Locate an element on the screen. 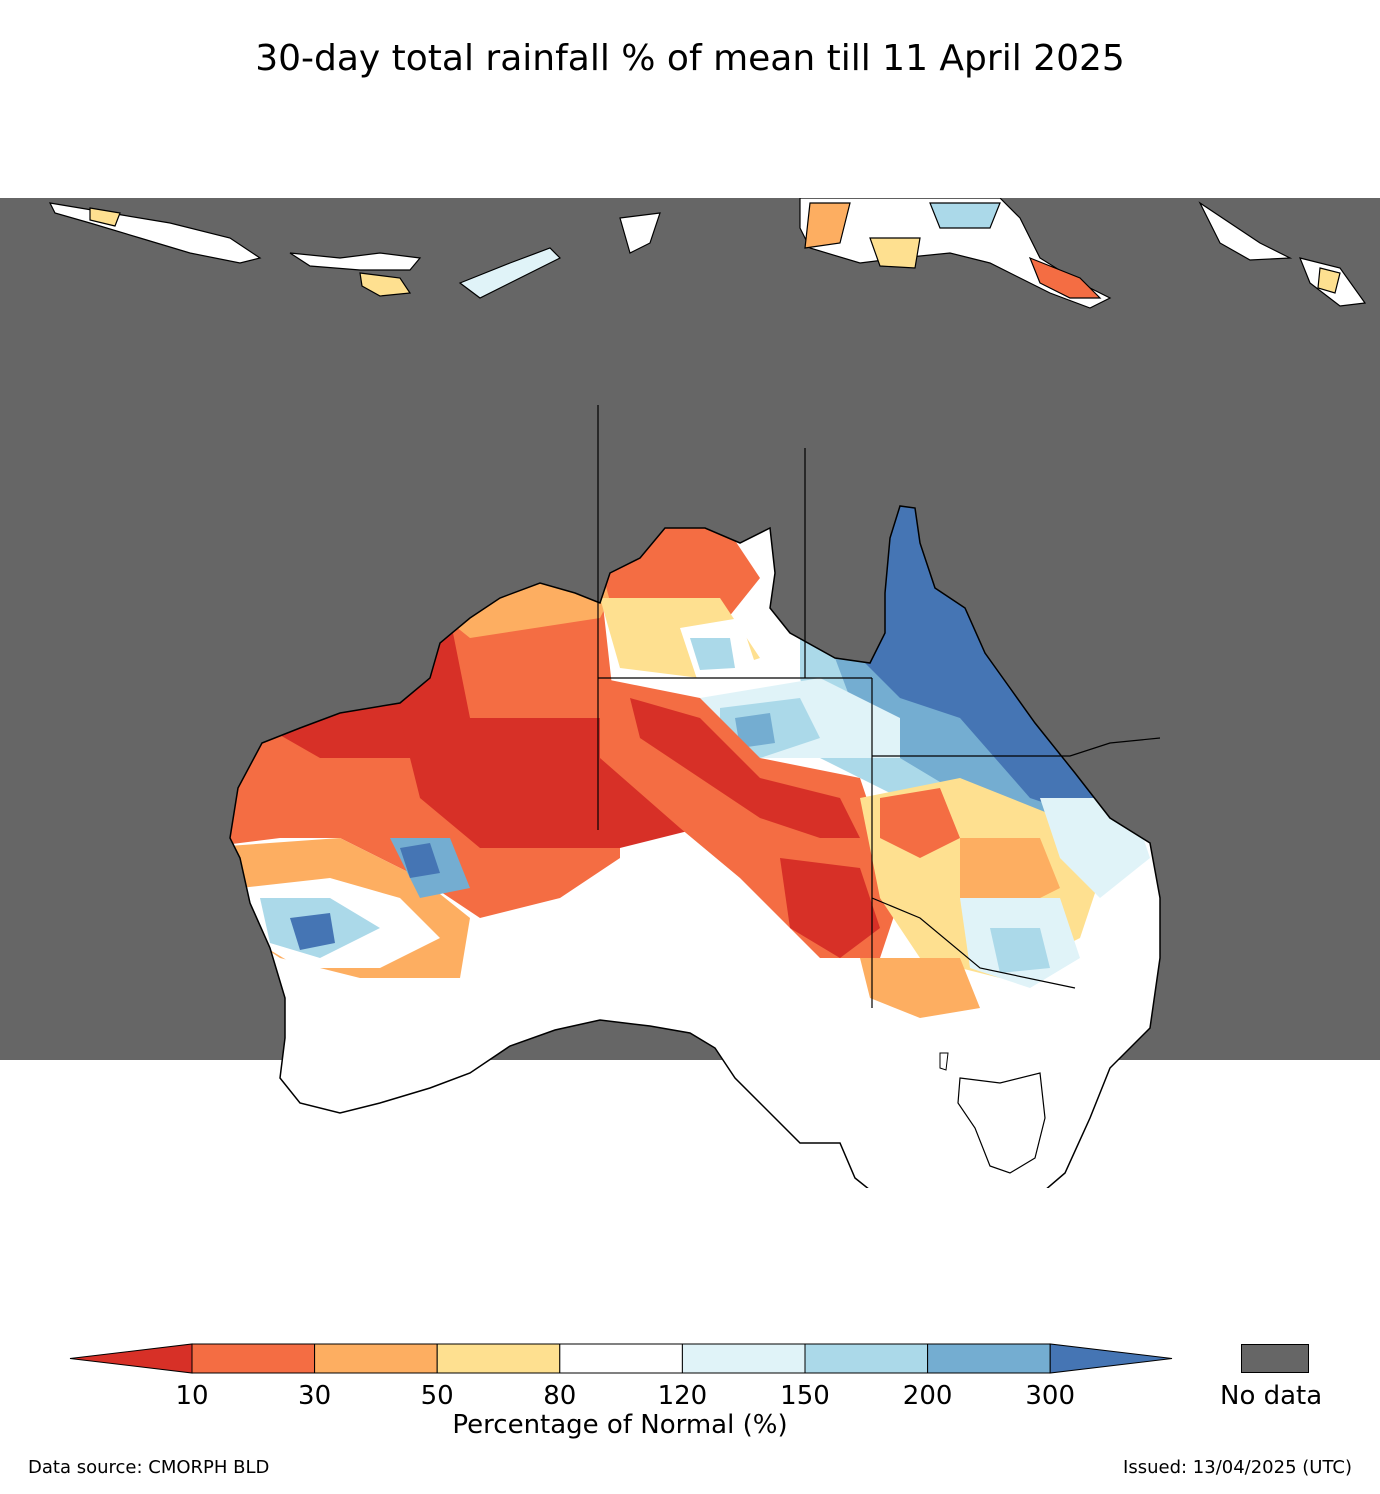  colorbar-tick-label: 30 is located at coordinates (315, 1396).